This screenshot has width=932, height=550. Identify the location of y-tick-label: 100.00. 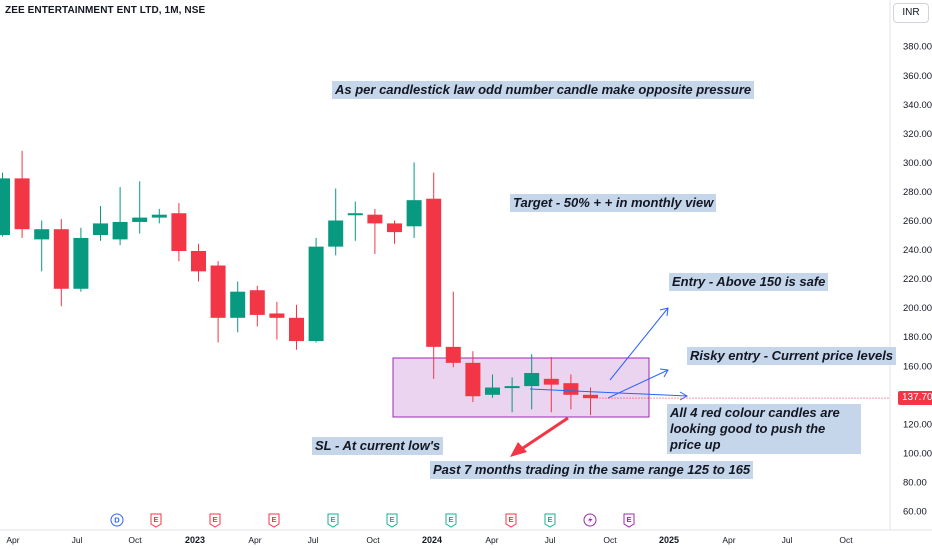
(917, 453).